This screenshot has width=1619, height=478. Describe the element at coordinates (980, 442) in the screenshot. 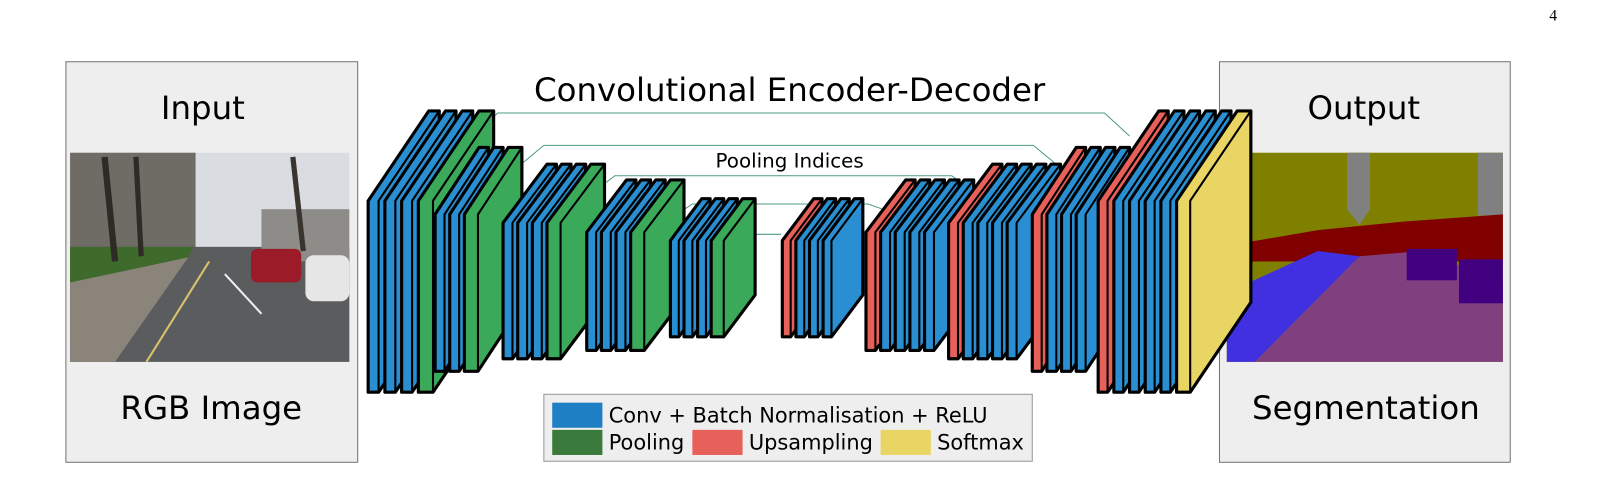

I see `legend-label: Softmax` at that location.